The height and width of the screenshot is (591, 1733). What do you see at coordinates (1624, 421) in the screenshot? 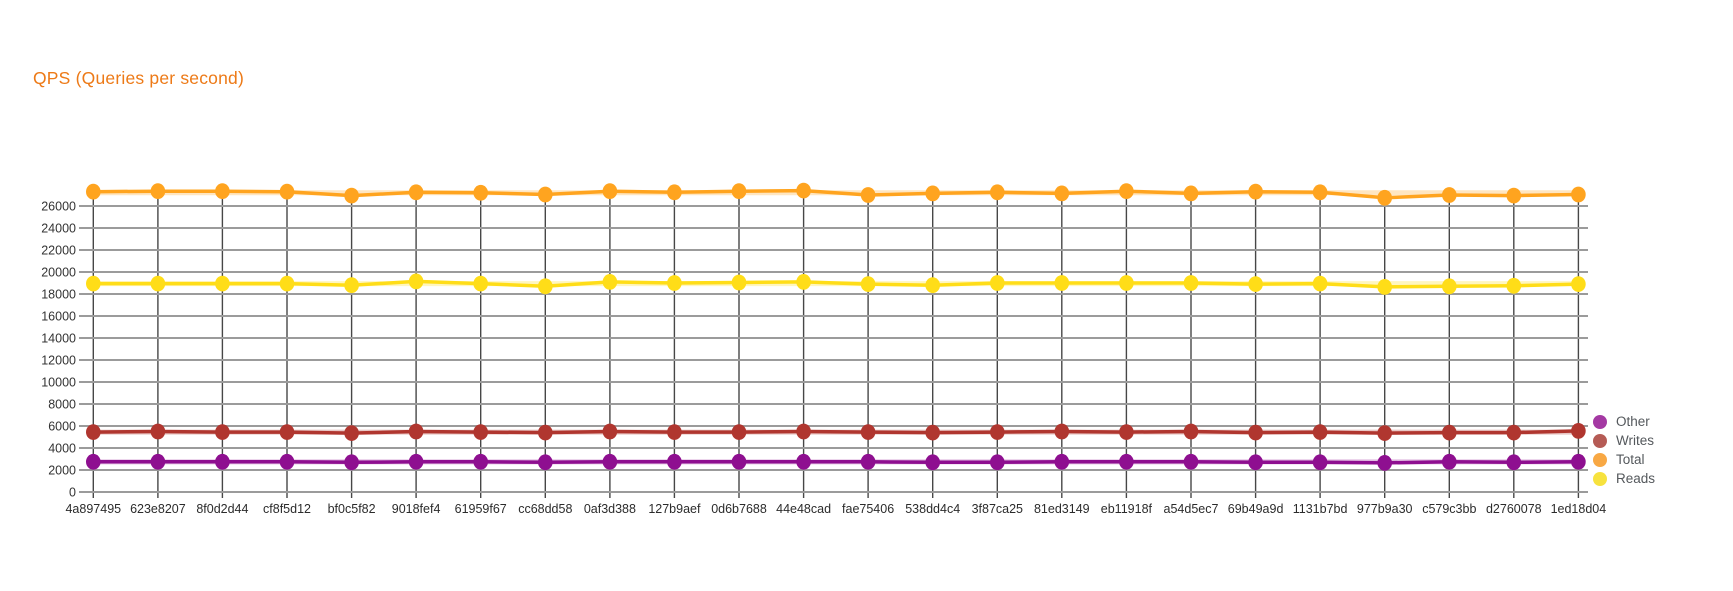
I see `legend-item-other: Other` at bounding box center [1624, 421].